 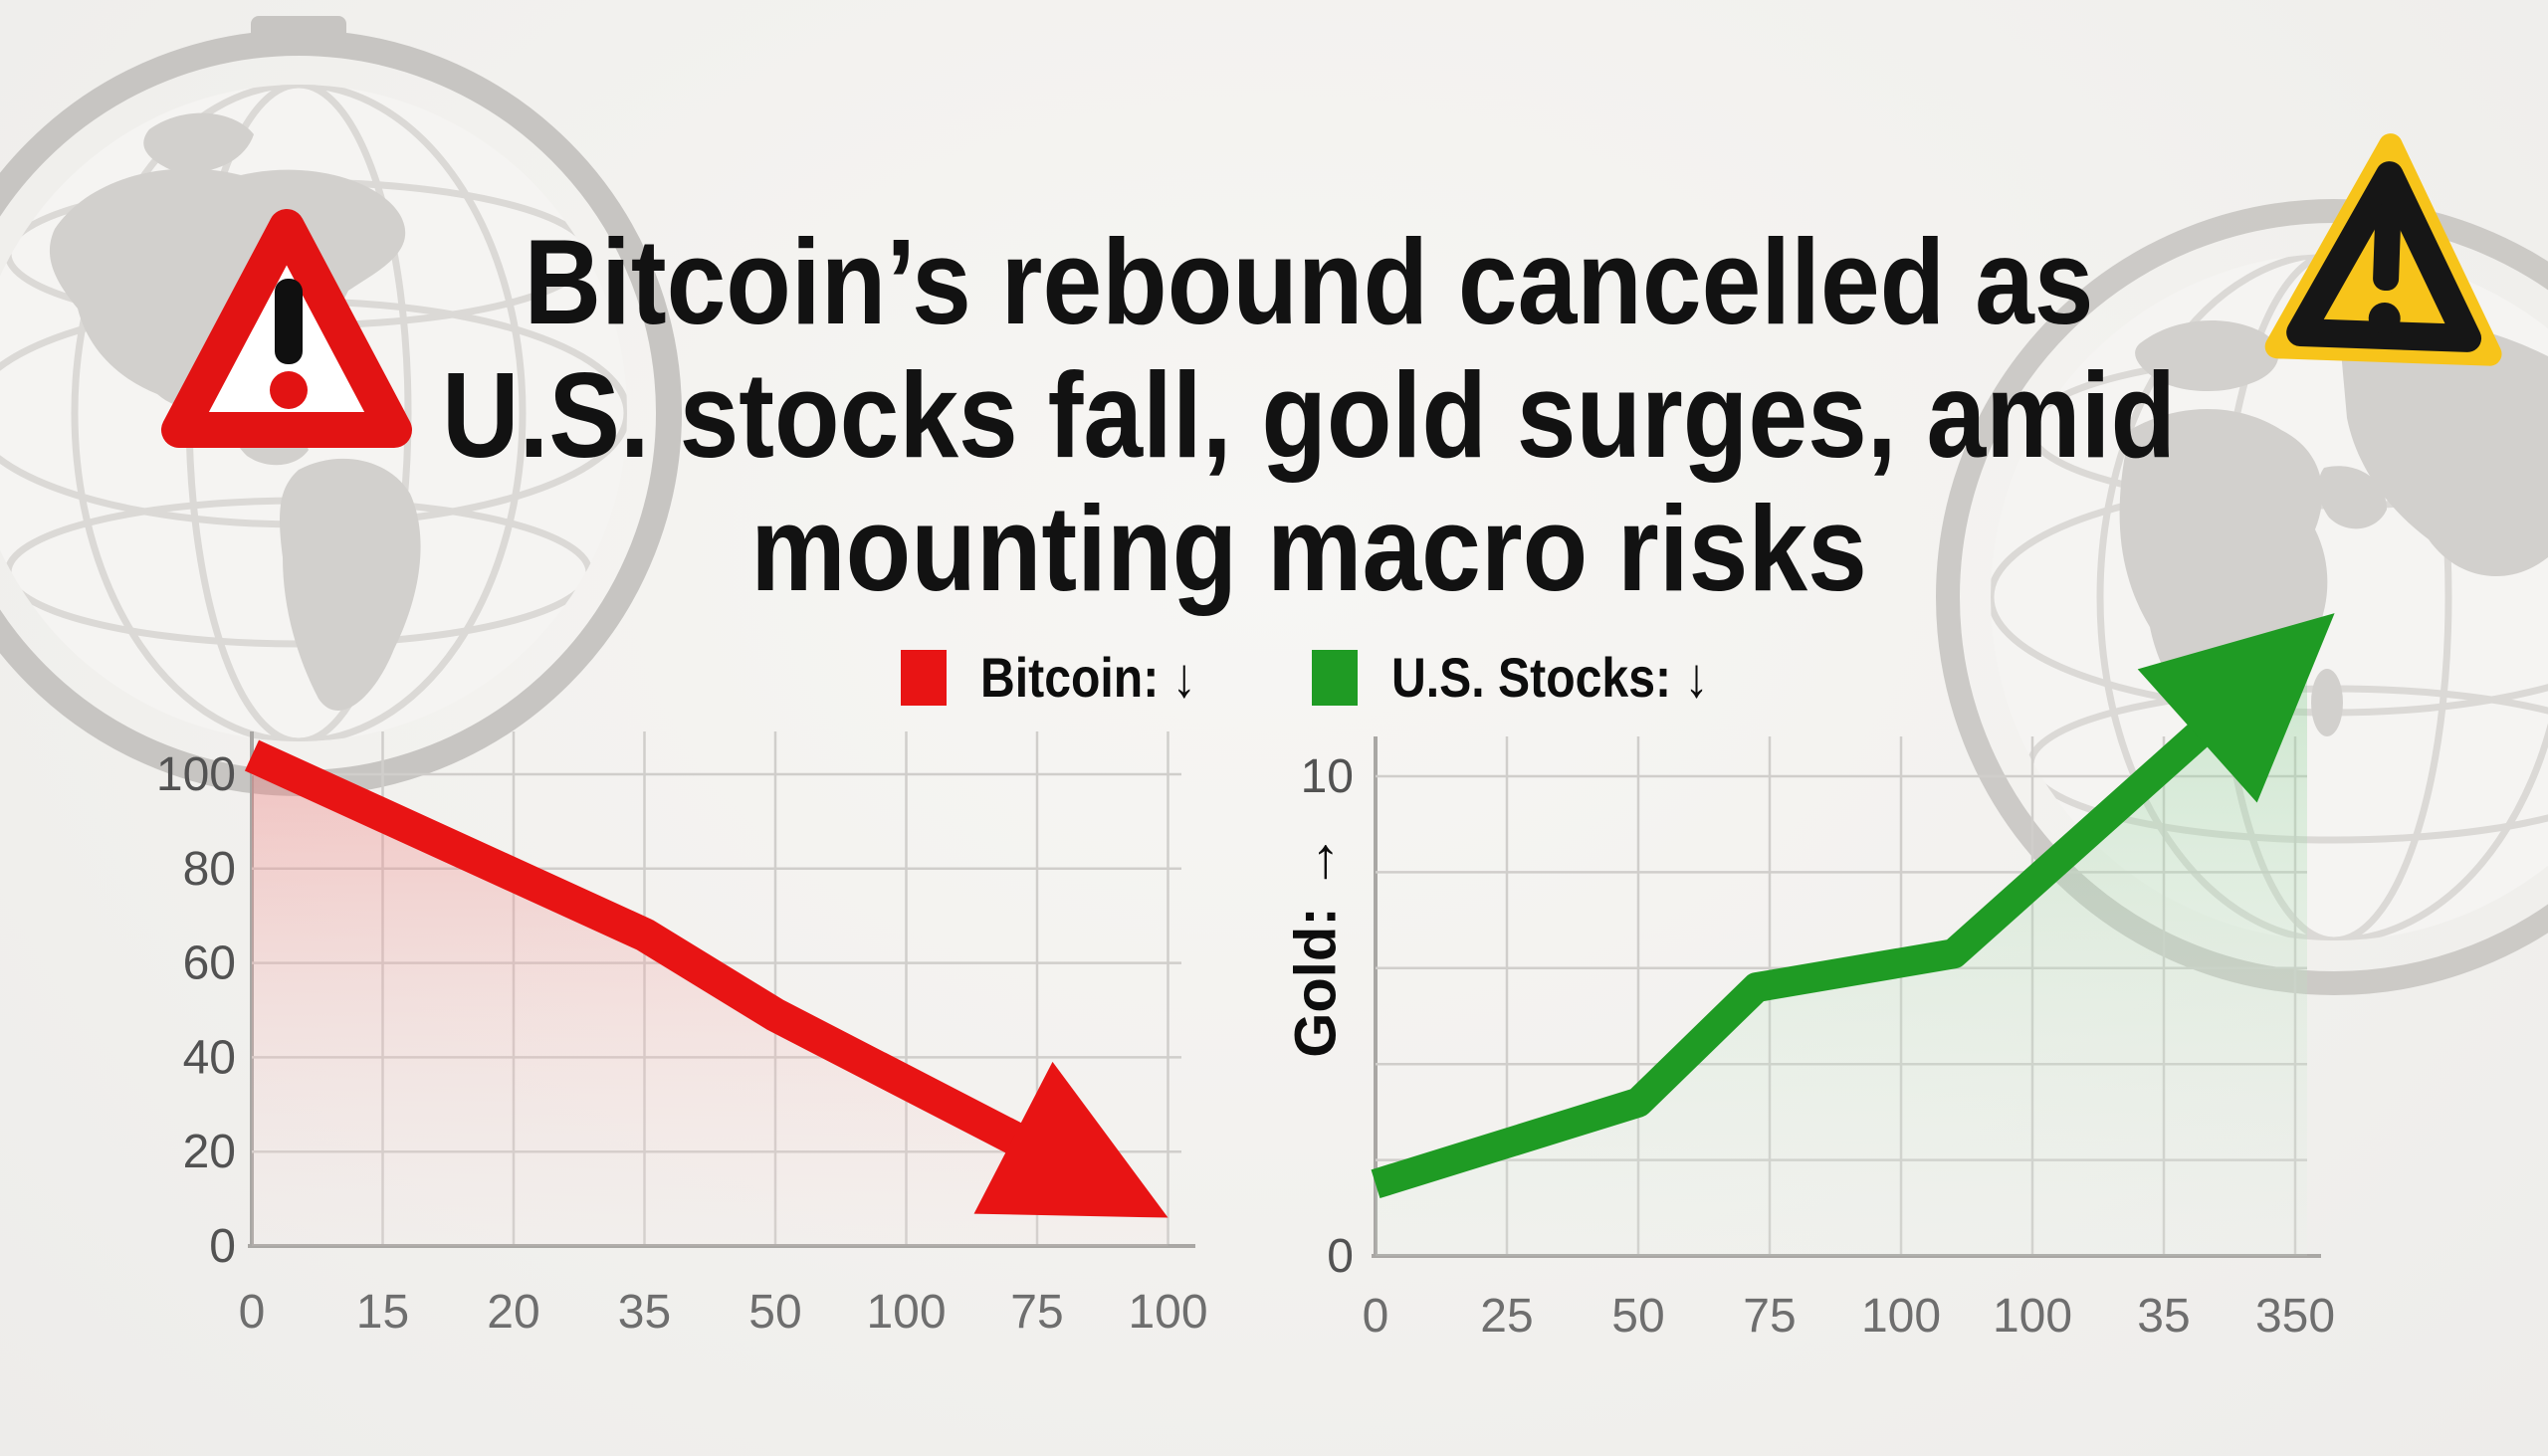 I want to click on gold-axis-label: Gold: →, so click(x=1316, y=945).